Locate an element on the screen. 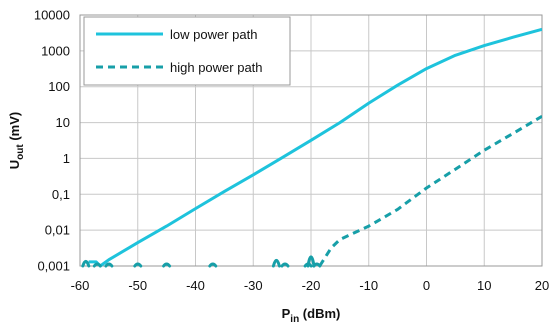  y-axis-label-main: U is located at coordinates (14, 164).